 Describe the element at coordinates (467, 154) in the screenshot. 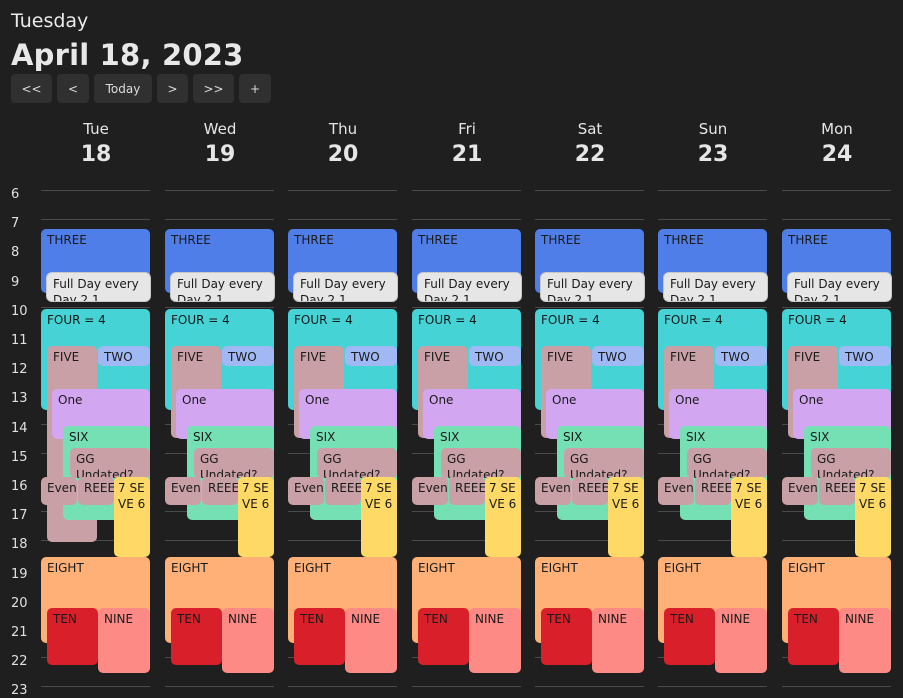

I see `day-number: 21` at that location.